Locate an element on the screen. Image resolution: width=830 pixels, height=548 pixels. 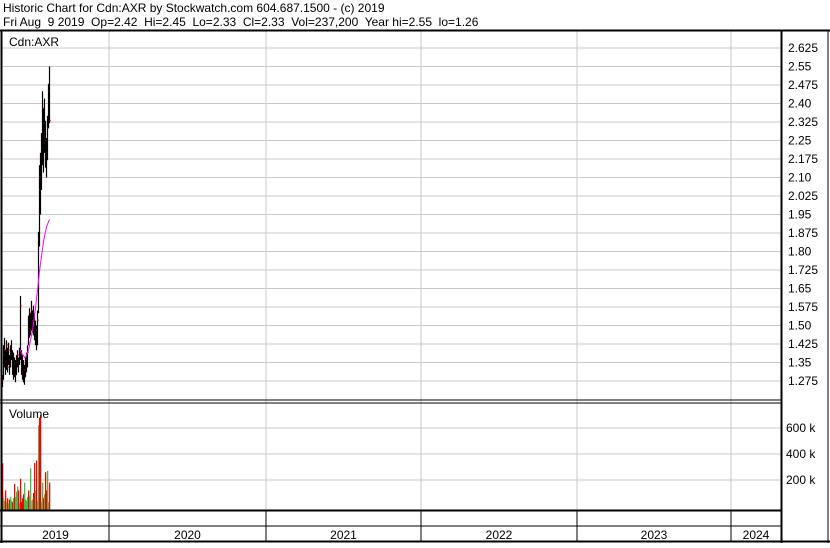
price-tick-label: 1.875 is located at coordinates (803, 233).